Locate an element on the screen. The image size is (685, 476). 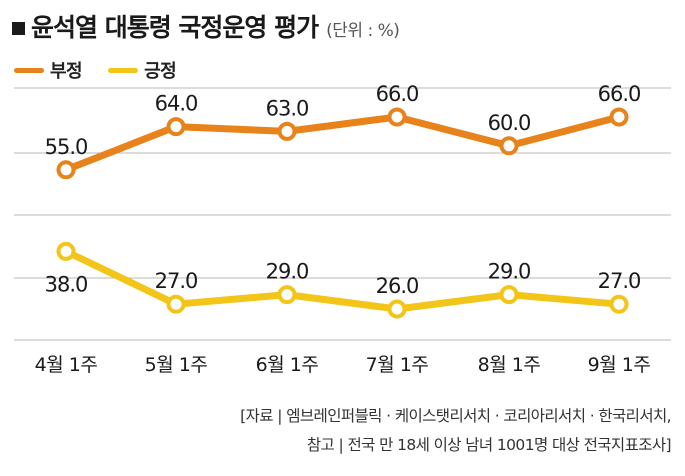
series-line-positive is located at coordinates (342, 280).